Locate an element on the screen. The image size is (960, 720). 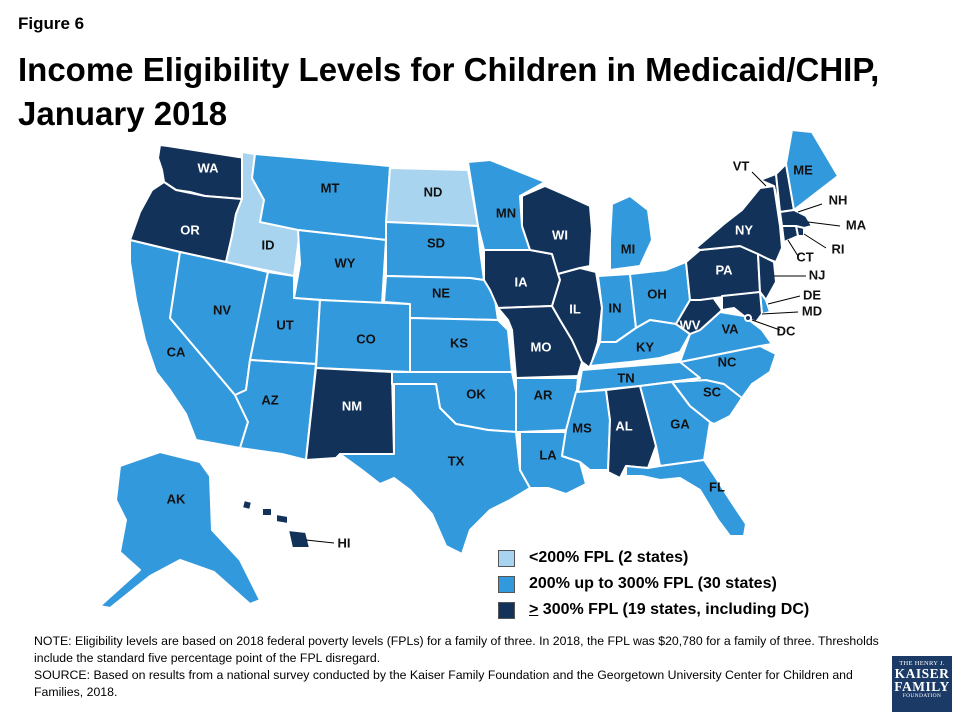
state-MI is located at coordinates (631, 233).